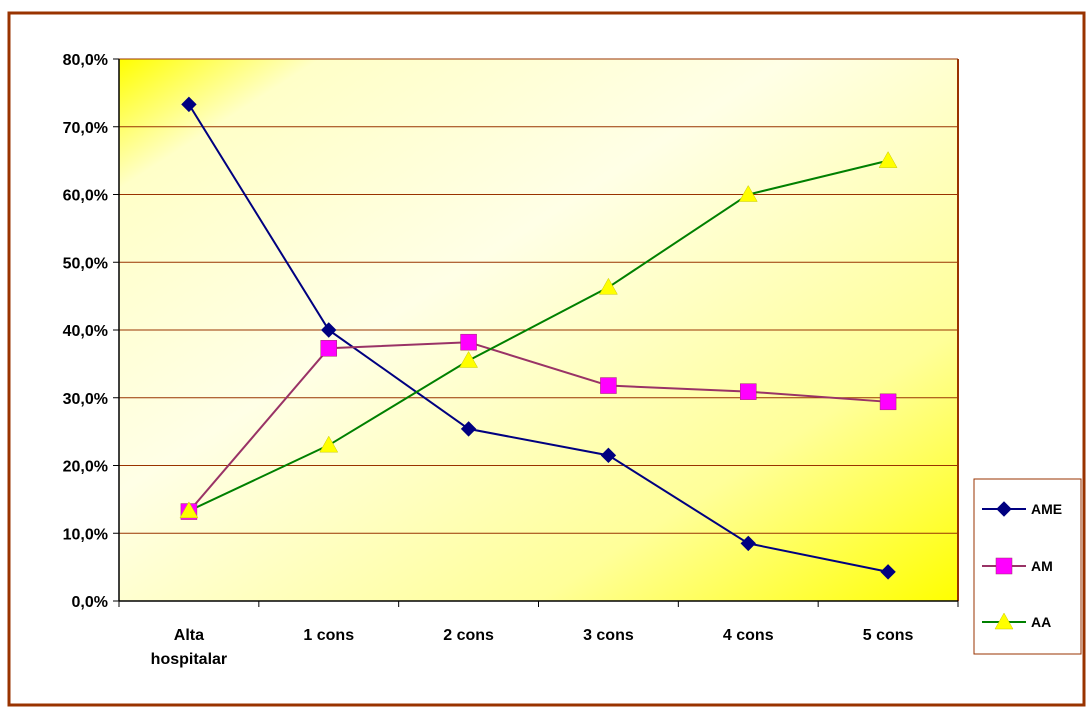 The height and width of the screenshot is (707, 1091). I want to click on legend-marker-ame, so click(1004, 509).